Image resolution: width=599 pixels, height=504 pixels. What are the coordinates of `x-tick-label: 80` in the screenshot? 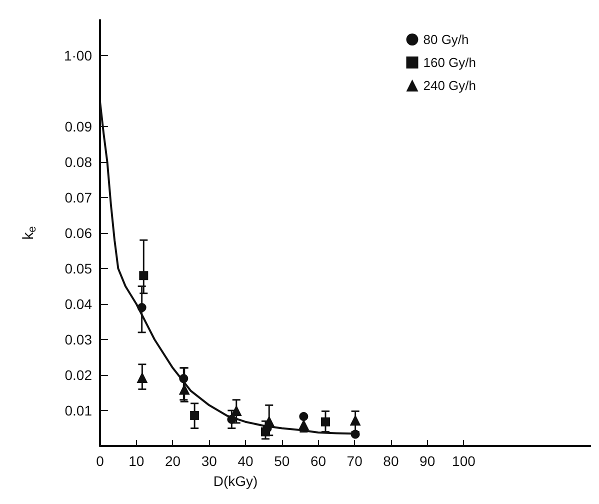 It's located at (391, 461).